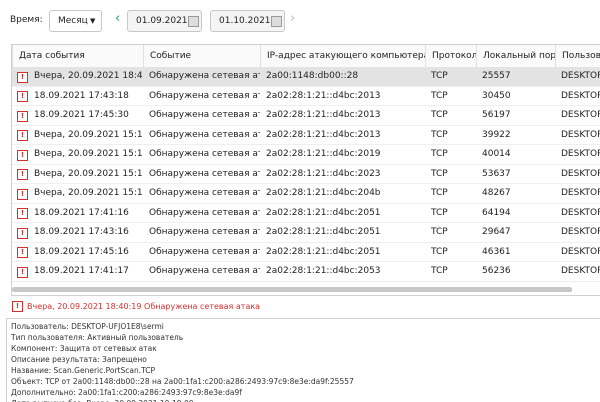  I want to click on column-header: IP-адрес атакующего компьютера, so click(342, 56).